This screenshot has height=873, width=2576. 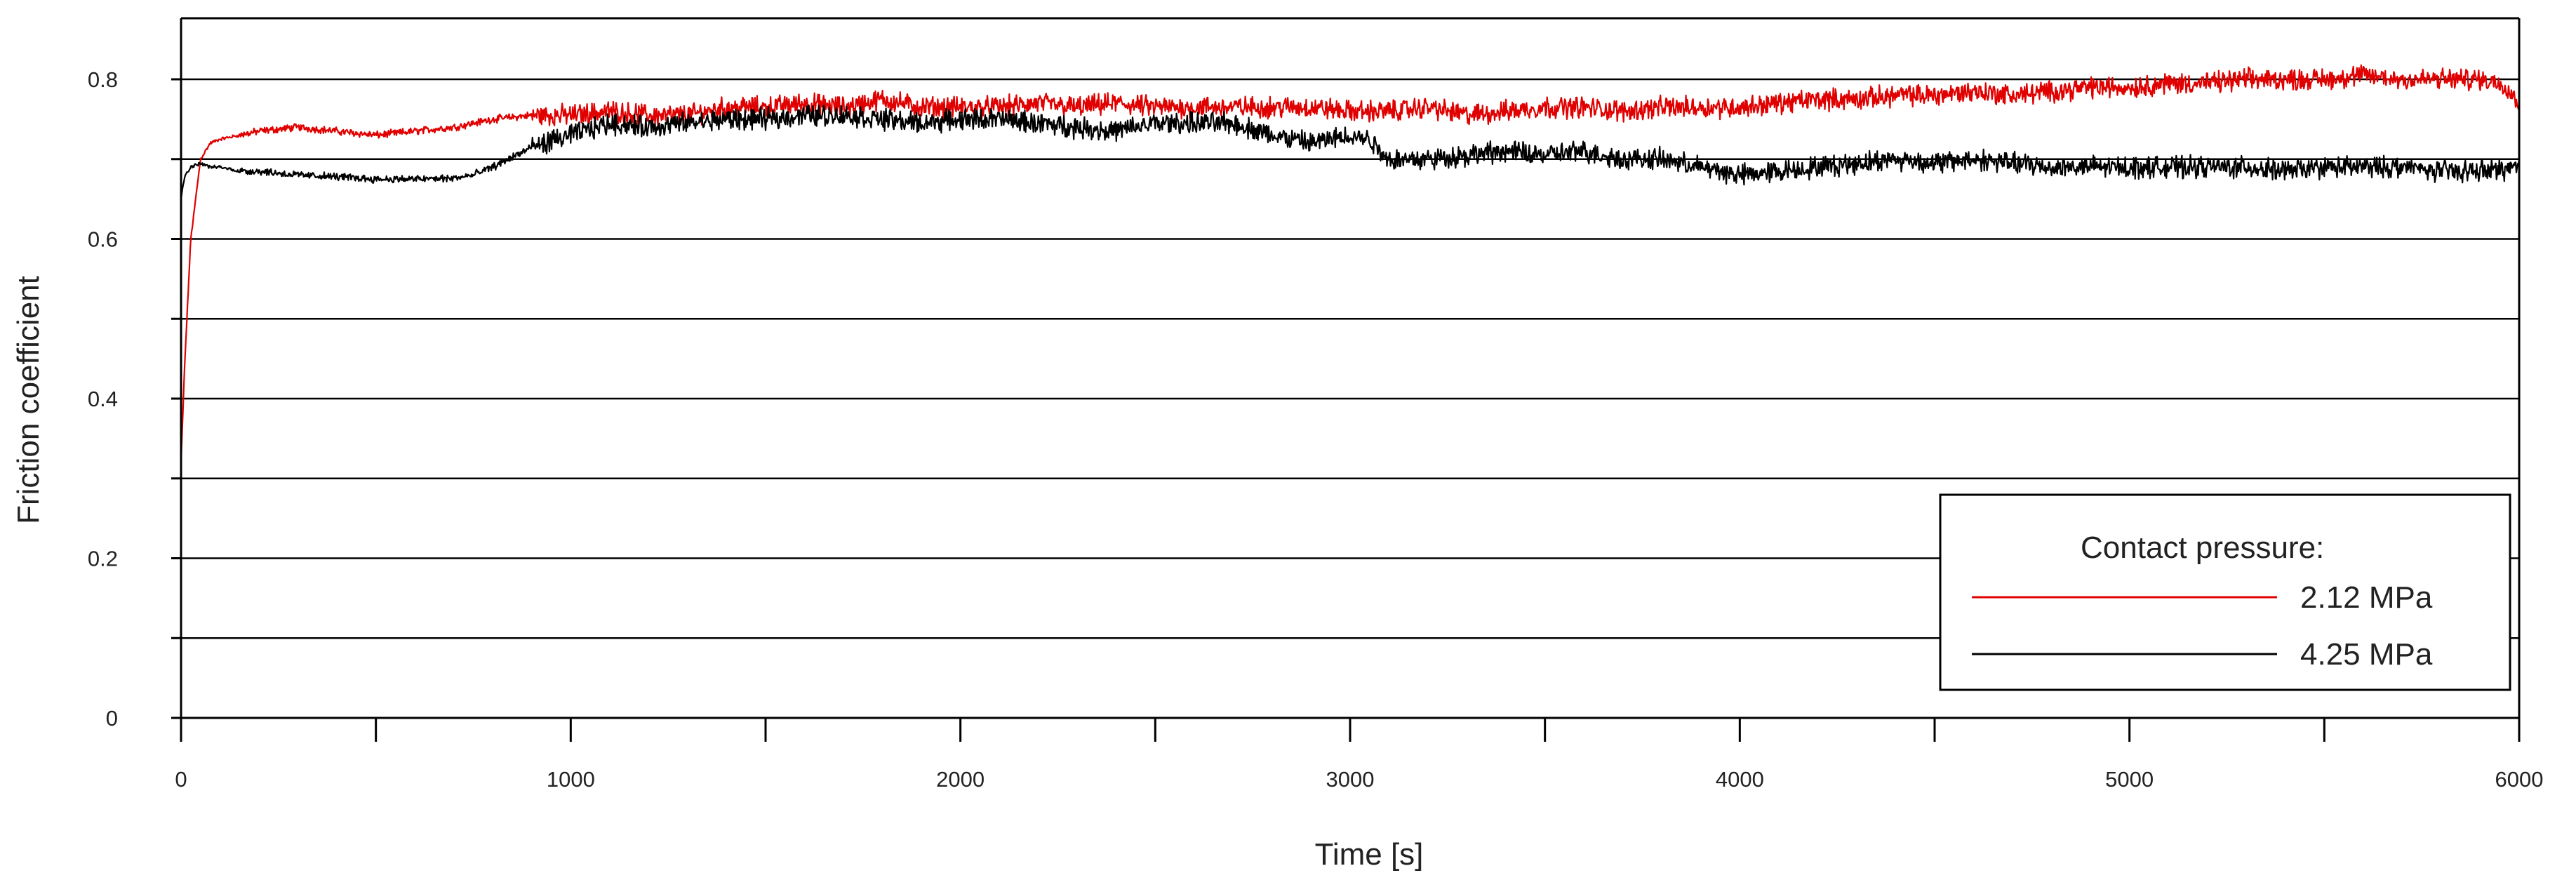 I want to click on x-tick-label-1000: 1000, so click(x=571, y=779).